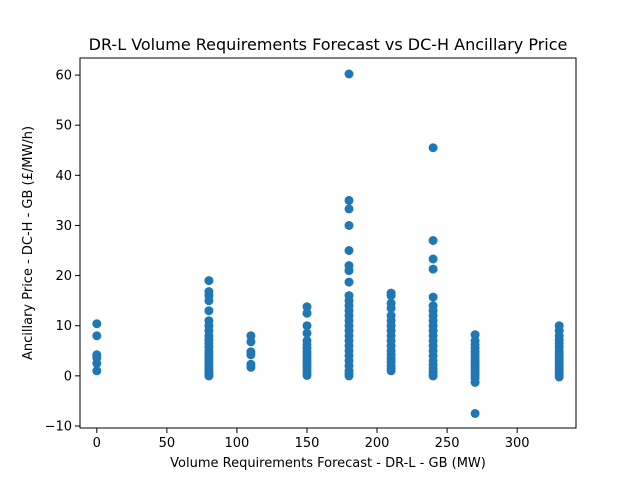  I want to click on y-tick-label: 40, so click(63, 176).